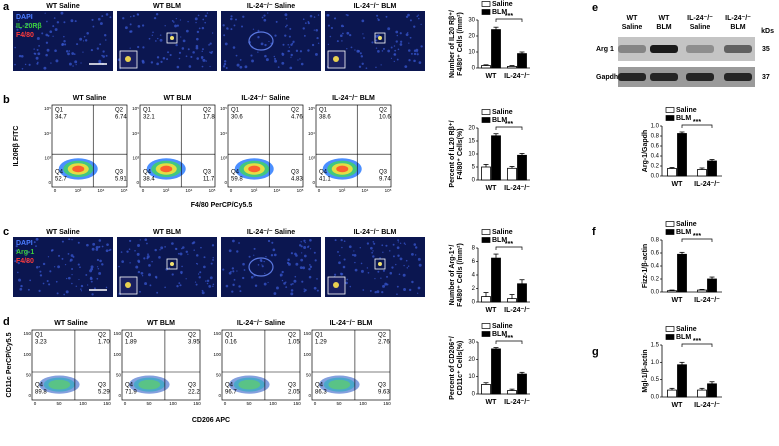 This screenshot has height=446, width=779. I want to click on y-tick-label: 0, so click(474, 395).